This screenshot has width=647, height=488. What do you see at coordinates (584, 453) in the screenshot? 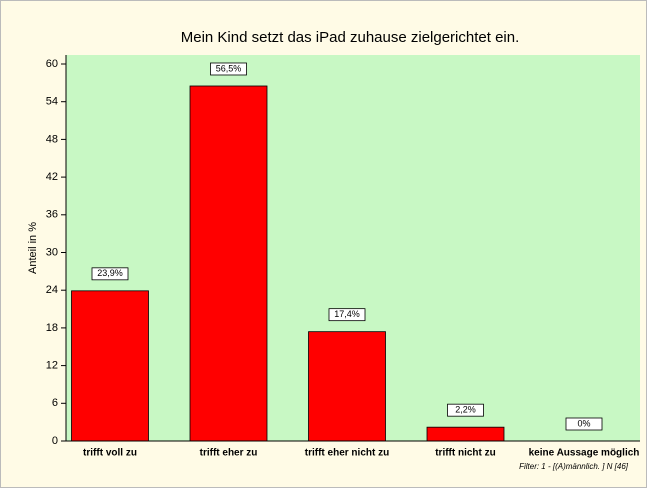
I see `x-tick-label: keine Aussage möglich` at bounding box center [584, 453].